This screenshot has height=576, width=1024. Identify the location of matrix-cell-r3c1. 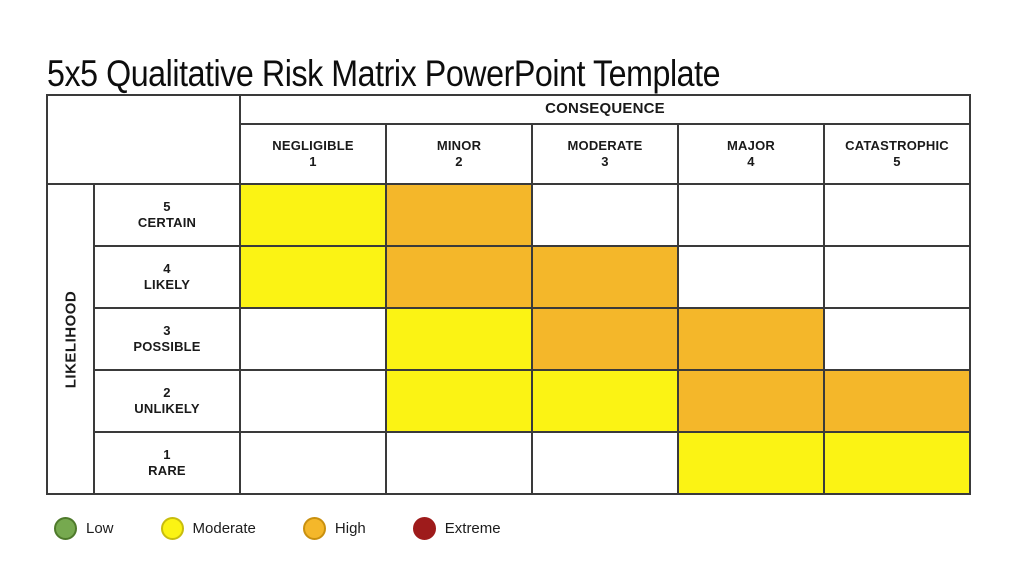
(313, 339).